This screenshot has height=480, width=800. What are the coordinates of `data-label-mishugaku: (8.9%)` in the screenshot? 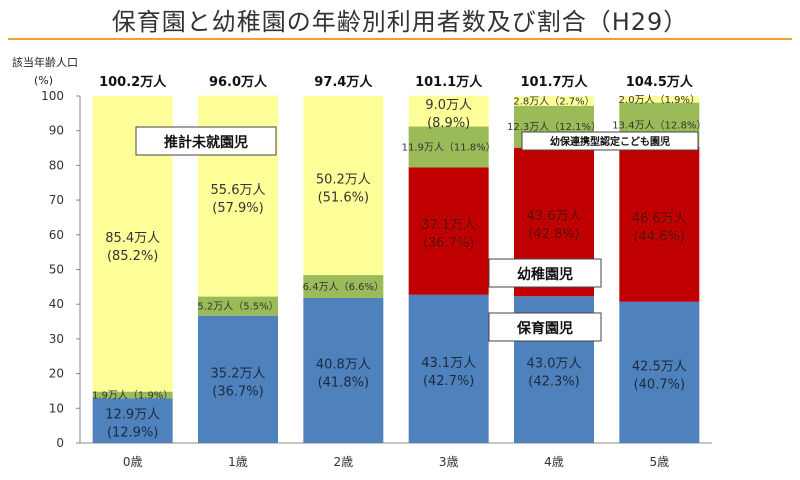 It's located at (448, 123).